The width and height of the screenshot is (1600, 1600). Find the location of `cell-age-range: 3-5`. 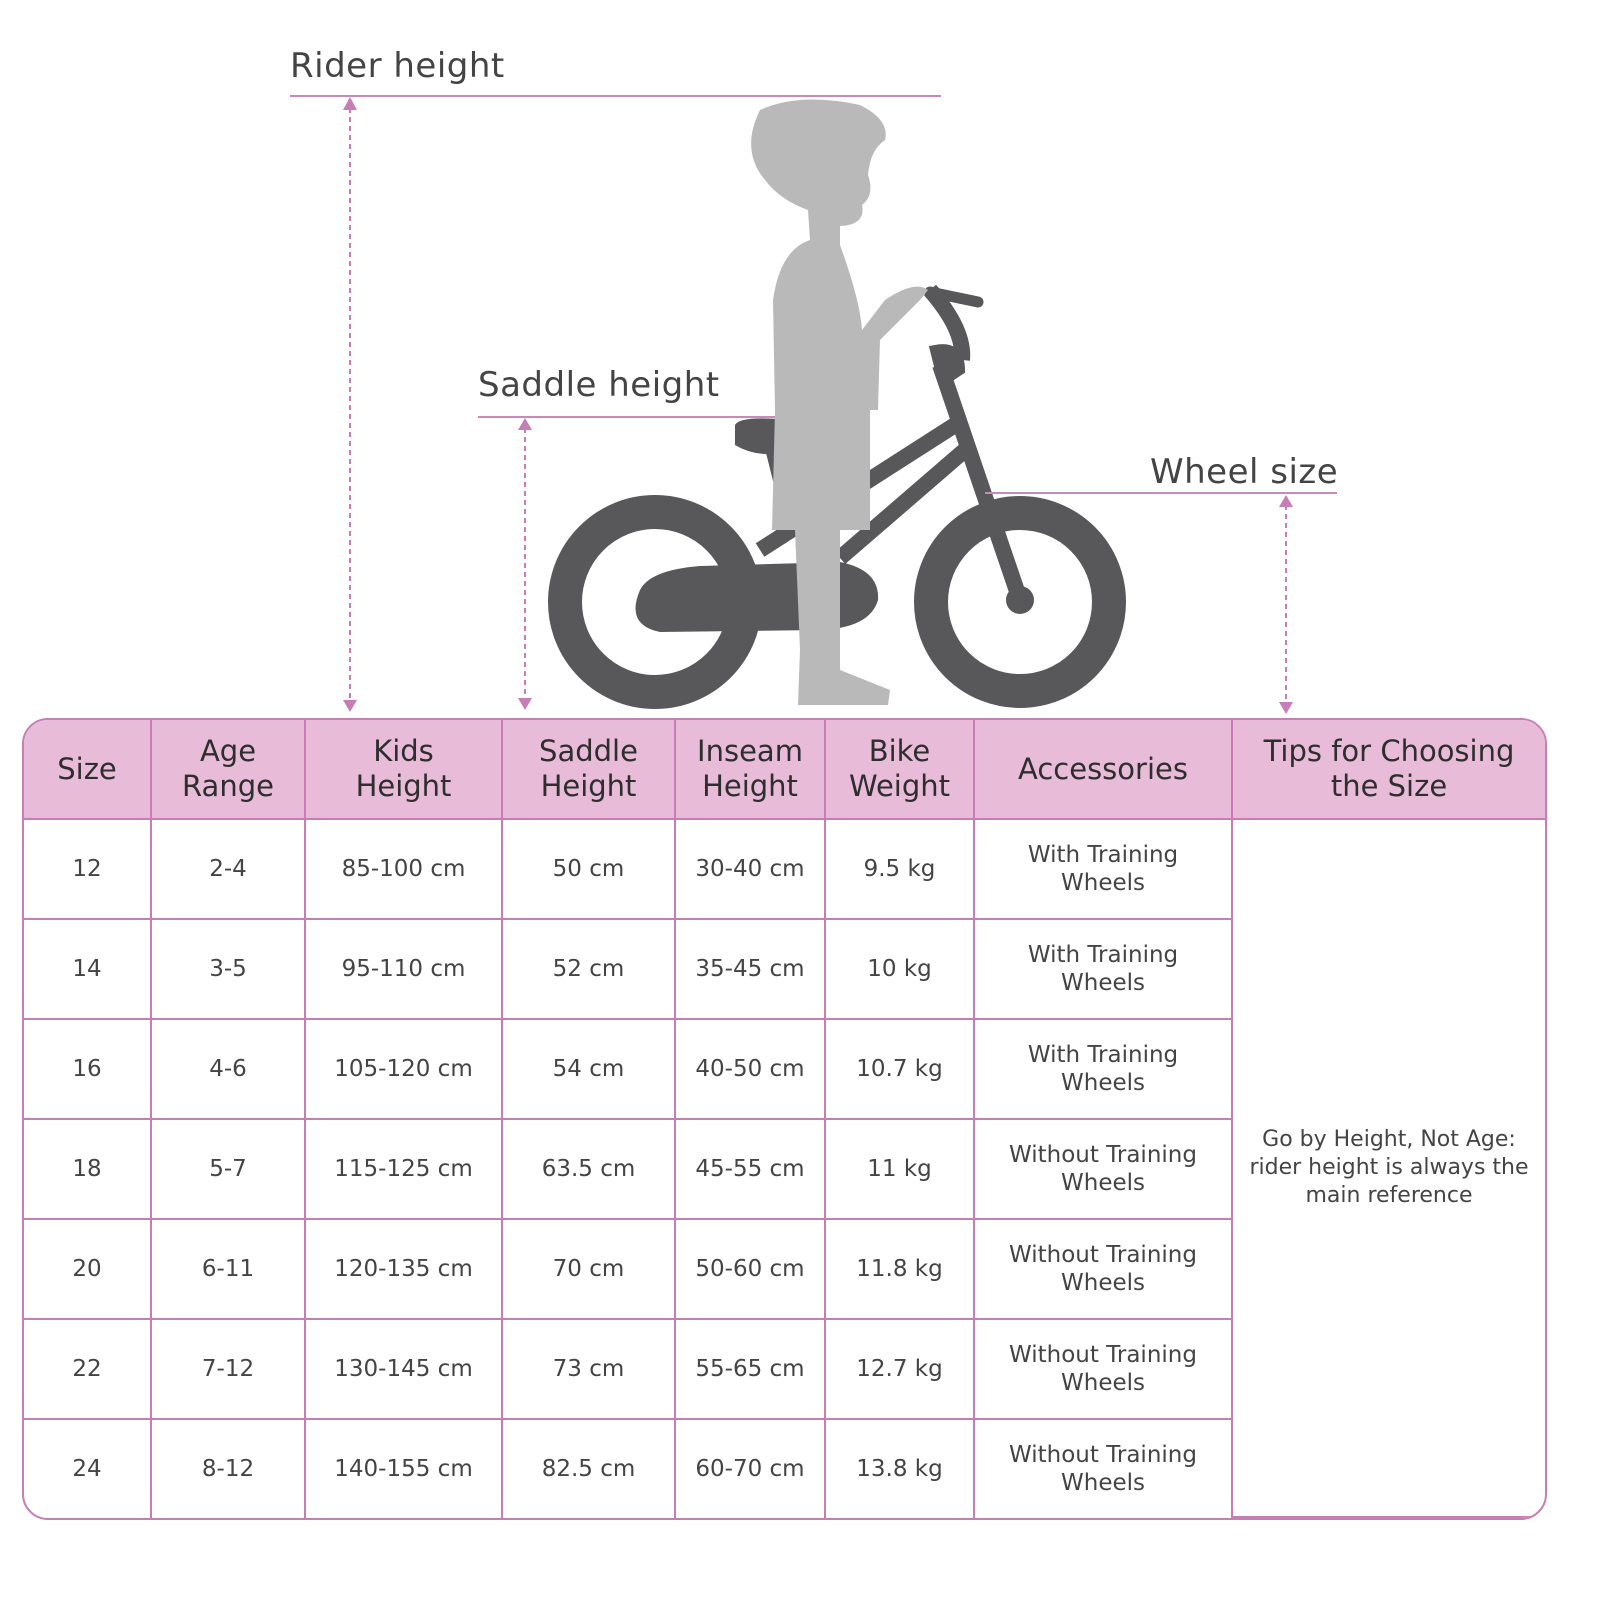

cell-age-range: 3-5 is located at coordinates (229, 970).